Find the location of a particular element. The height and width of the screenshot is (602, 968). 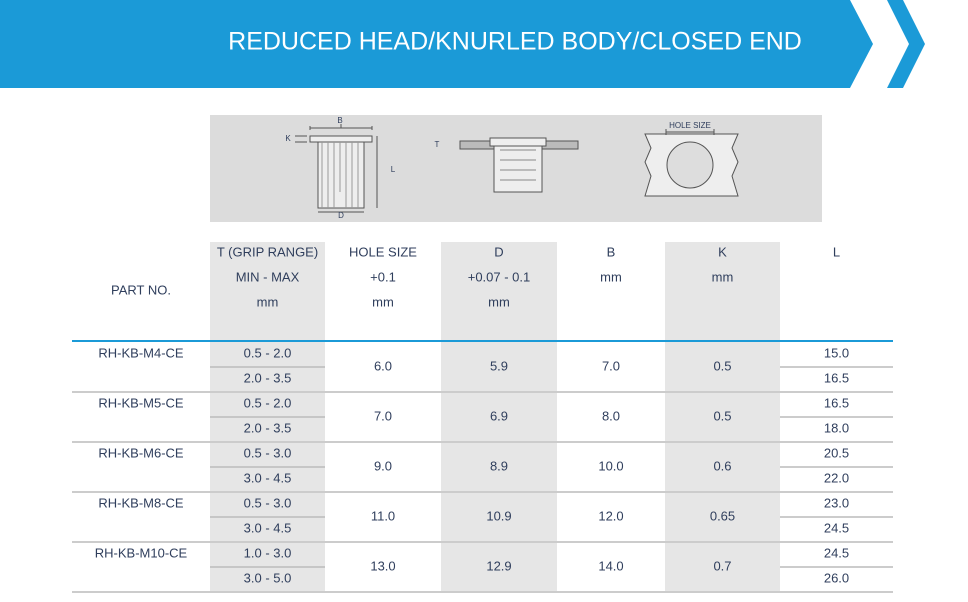

l-cell: 23.0 is located at coordinates (836, 502).